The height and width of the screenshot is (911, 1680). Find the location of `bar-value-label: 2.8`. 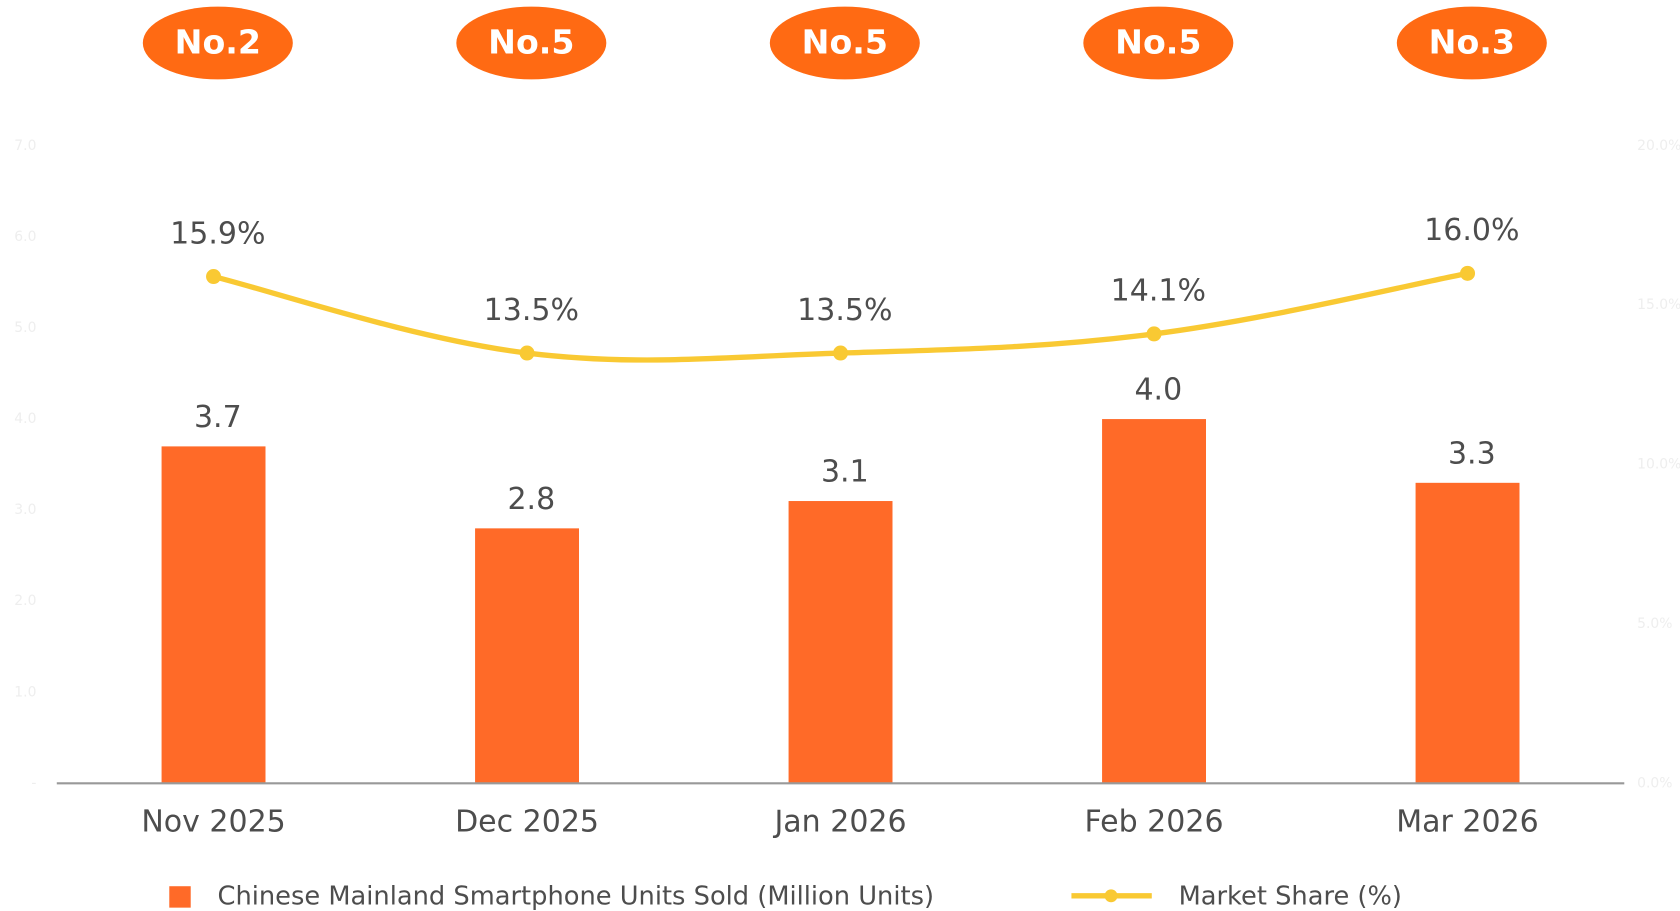

bar-value-label: 2.8 is located at coordinates (531, 499).